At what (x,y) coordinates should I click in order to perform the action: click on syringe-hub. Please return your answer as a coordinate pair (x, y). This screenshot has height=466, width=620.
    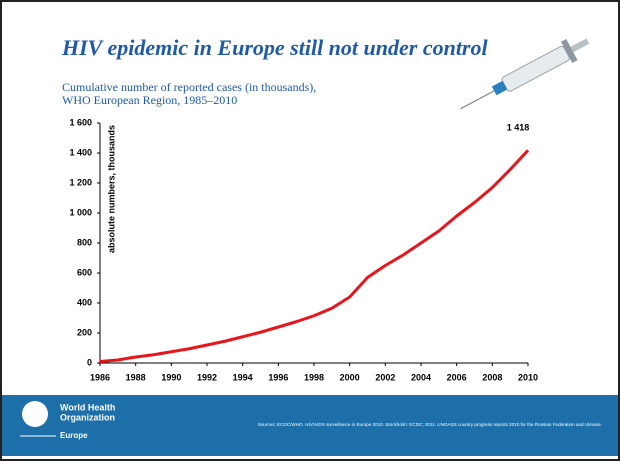
    Looking at the image, I should click on (499, 88).